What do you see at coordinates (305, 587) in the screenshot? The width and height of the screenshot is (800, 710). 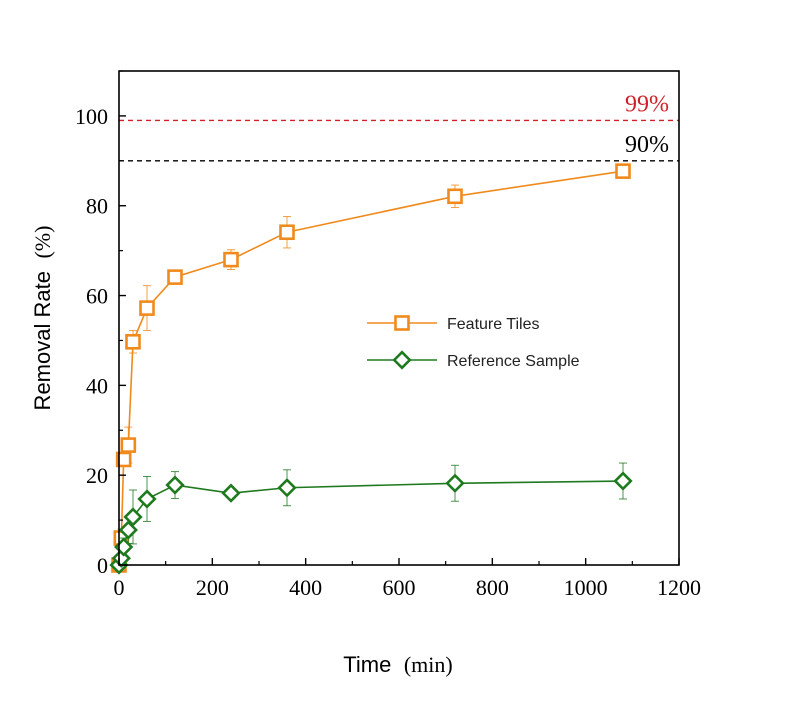 I see `x-tick-label: 400` at bounding box center [305, 587].